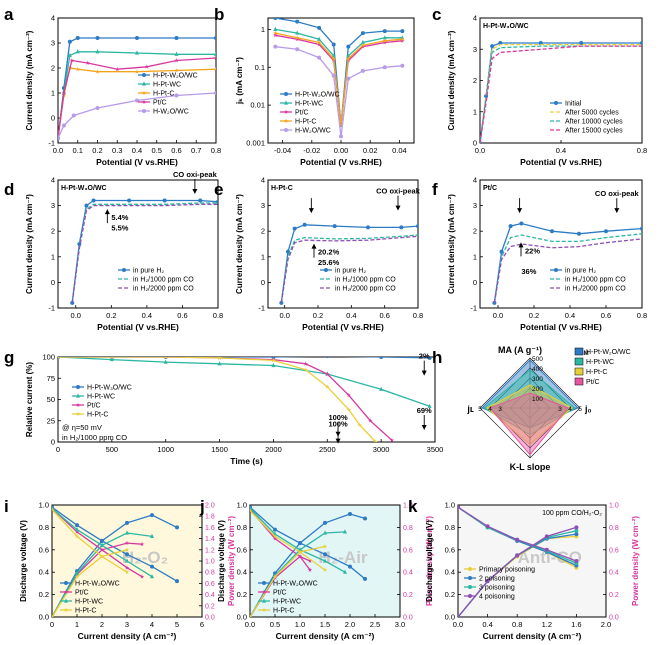 Image resolution: width=660 pixels, height=645 pixels. I want to click on y2-tick-label: 0.8, so click(210, 573).